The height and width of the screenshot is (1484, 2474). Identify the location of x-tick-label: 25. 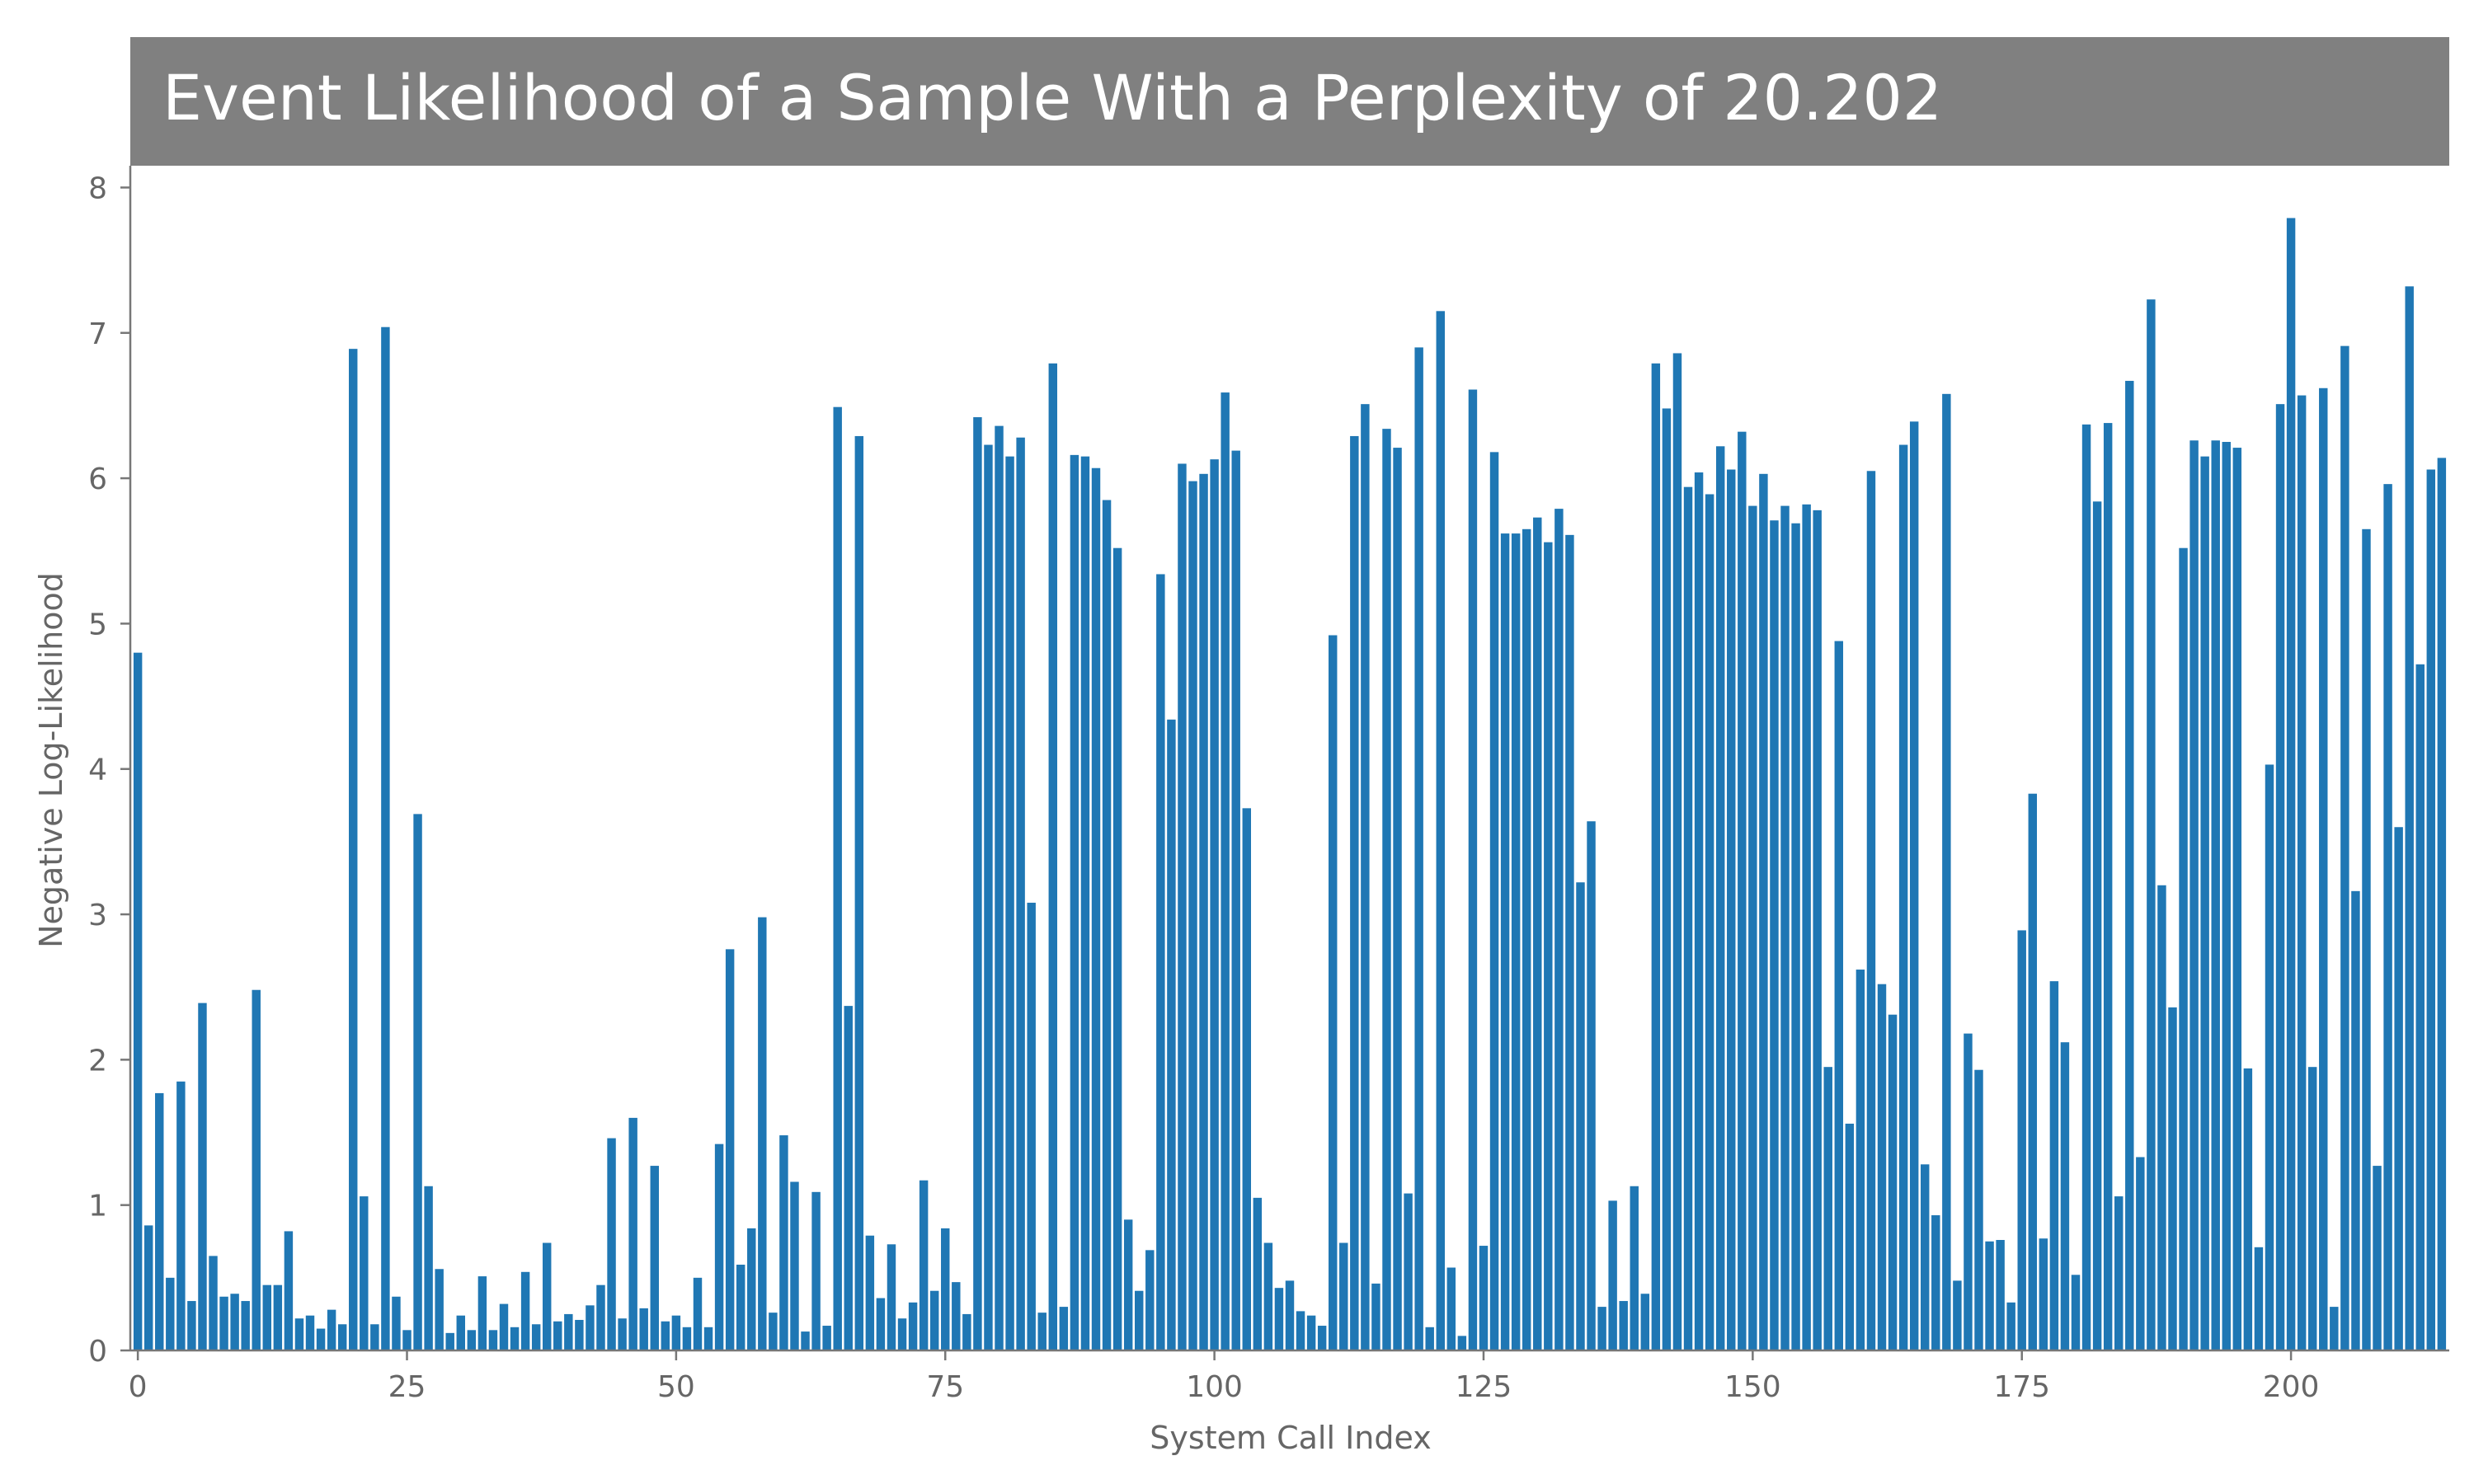
(407, 1387).